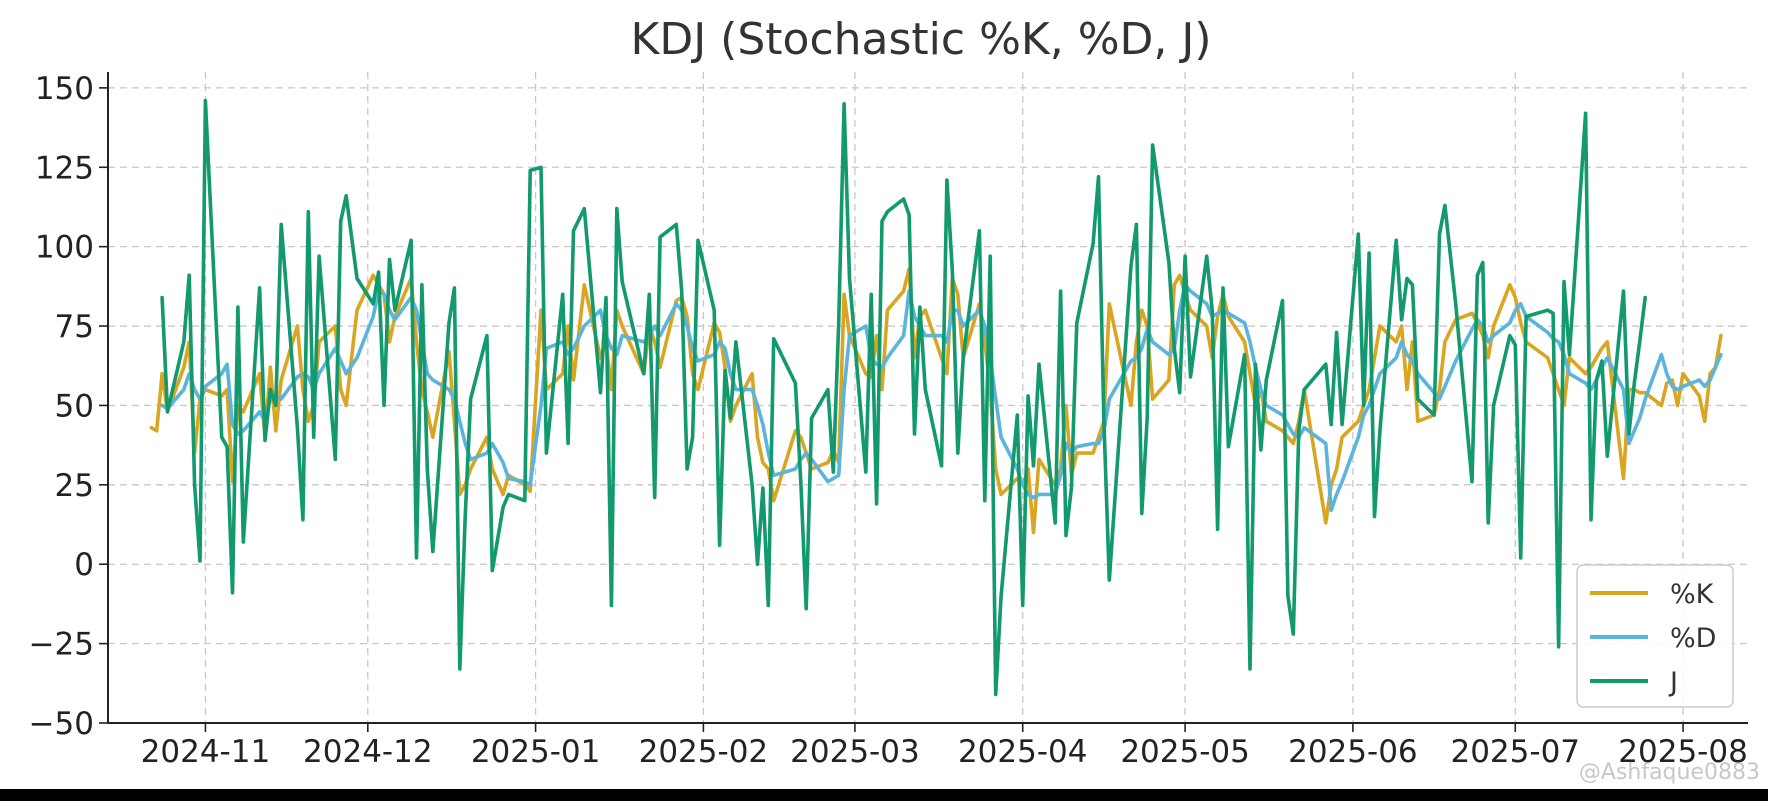 This screenshot has width=1768, height=801. What do you see at coordinates (1683, 752) in the screenshot?
I see `x-tick-label: 2025-08` at bounding box center [1683, 752].